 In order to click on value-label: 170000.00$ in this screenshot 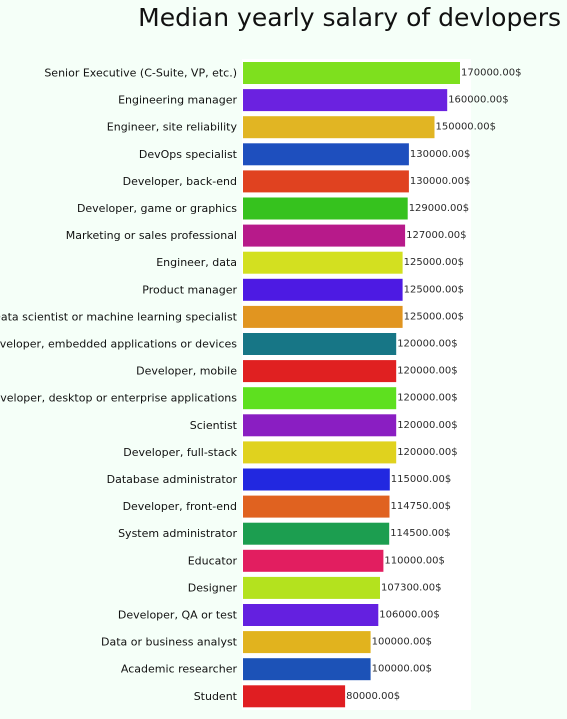, I will do `click(491, 73)`.